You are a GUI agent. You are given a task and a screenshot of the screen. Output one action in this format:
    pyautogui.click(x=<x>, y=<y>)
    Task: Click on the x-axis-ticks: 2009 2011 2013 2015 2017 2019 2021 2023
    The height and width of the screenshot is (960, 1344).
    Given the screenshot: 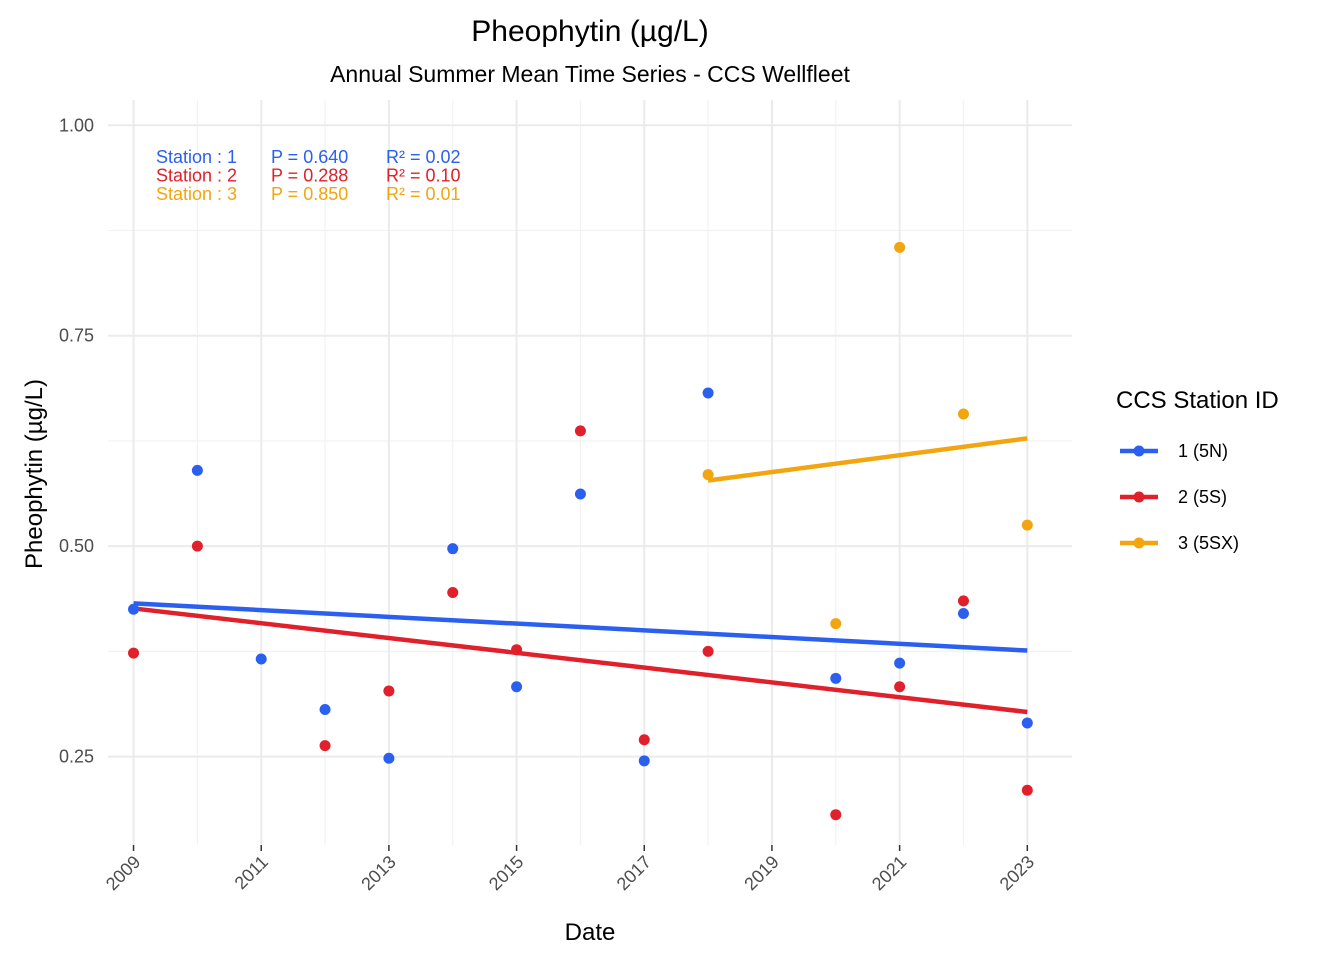 What is the action you would take?
    pyautogui.click(x=570, y=869)
    